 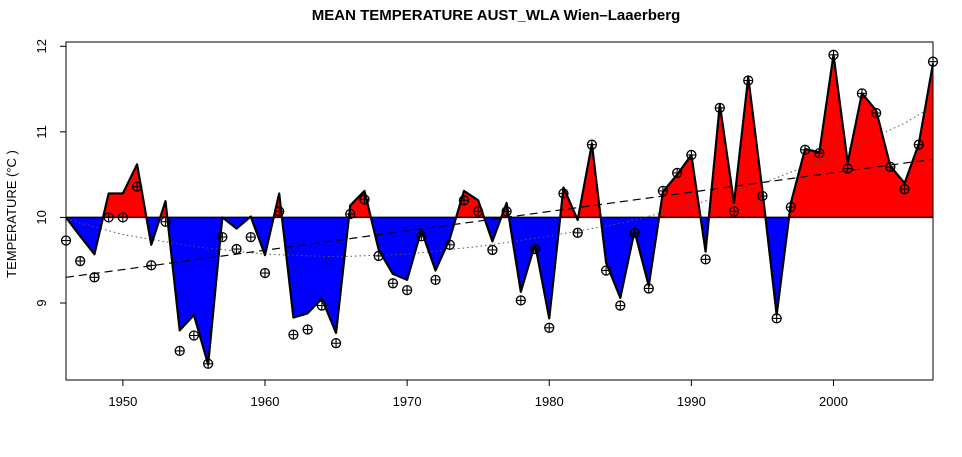 What do you see at coordinates (41, 46) in the screenshot?
I see `y-tick-label: 12` at bounding box center [41, 46].